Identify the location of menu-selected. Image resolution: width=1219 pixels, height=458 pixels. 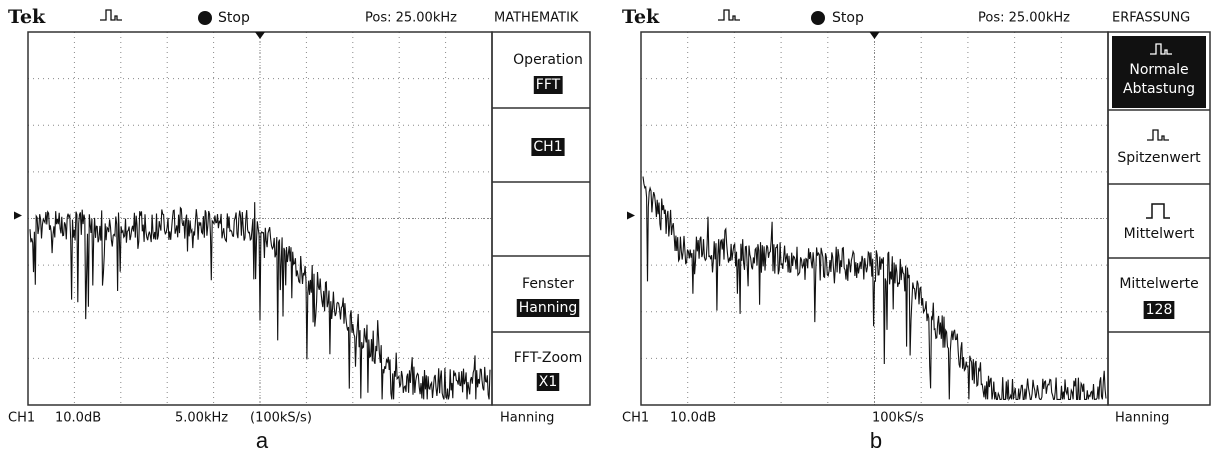
(1159, 72).